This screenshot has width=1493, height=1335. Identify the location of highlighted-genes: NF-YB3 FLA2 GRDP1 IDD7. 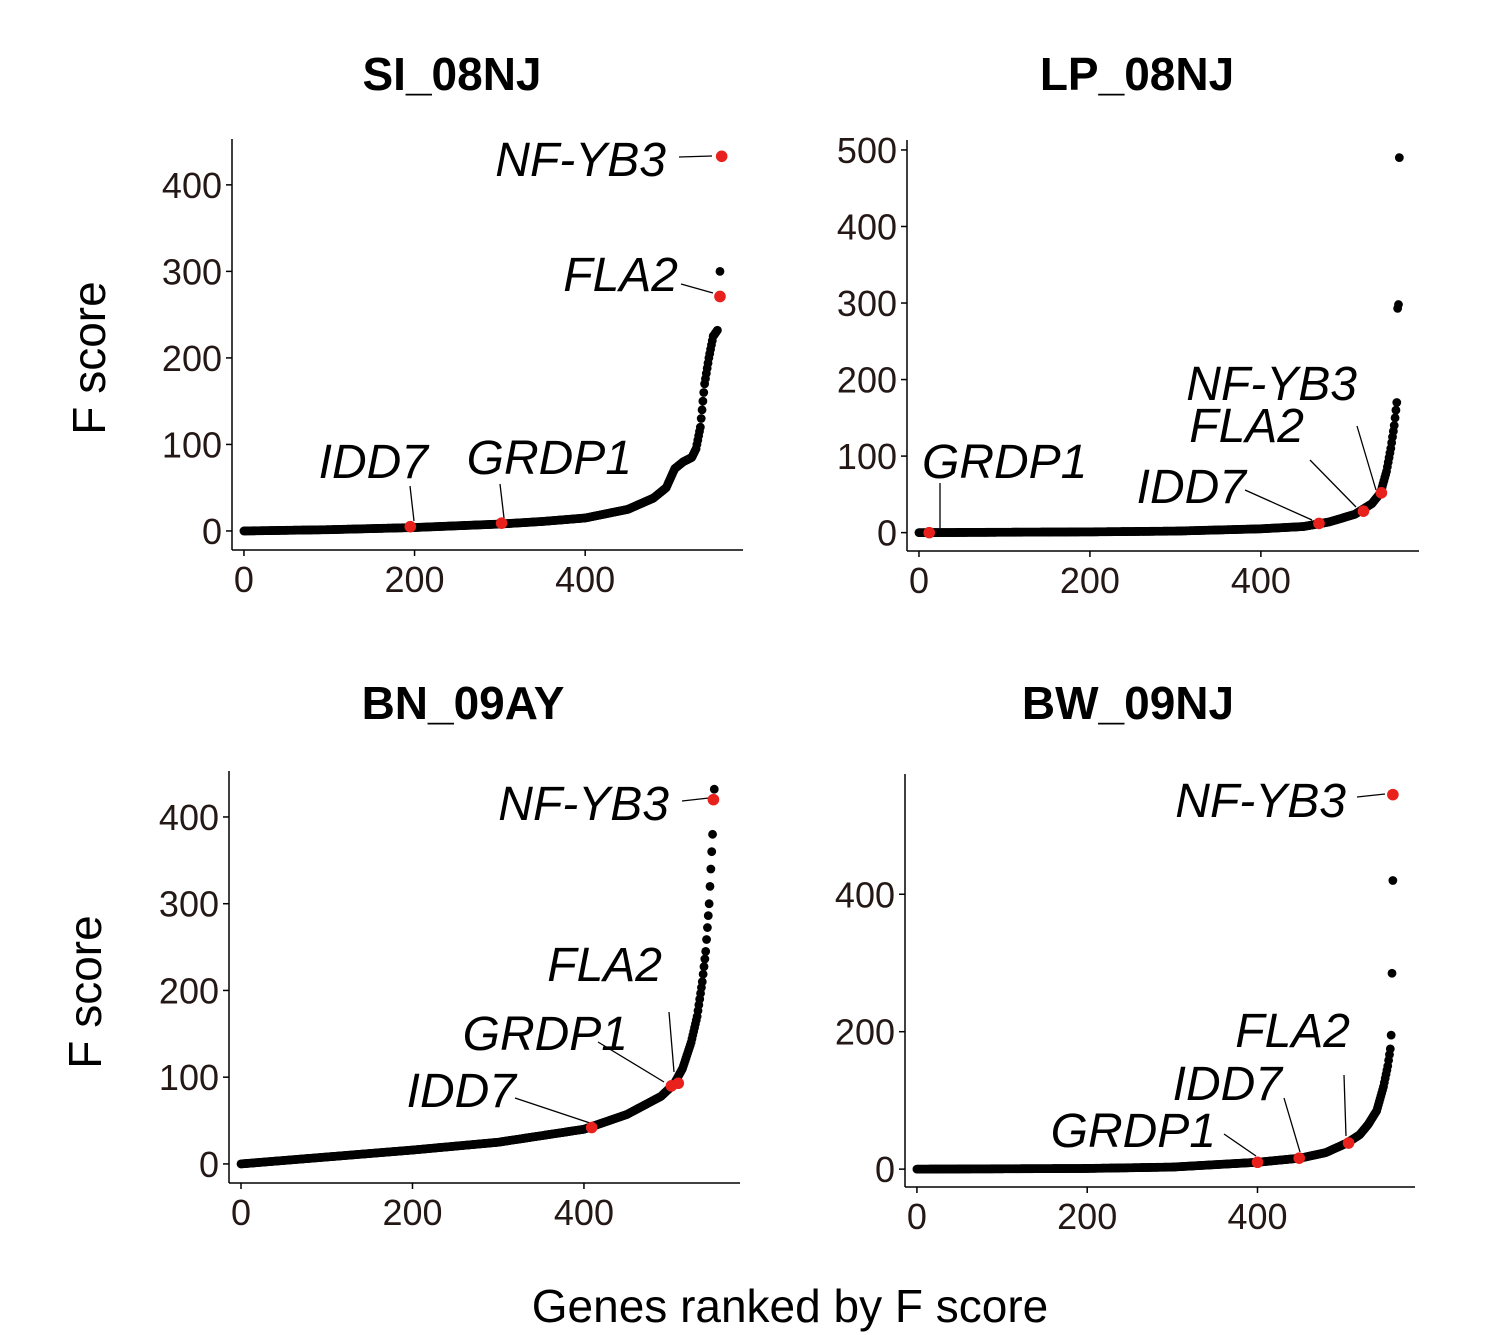
(563, 956).